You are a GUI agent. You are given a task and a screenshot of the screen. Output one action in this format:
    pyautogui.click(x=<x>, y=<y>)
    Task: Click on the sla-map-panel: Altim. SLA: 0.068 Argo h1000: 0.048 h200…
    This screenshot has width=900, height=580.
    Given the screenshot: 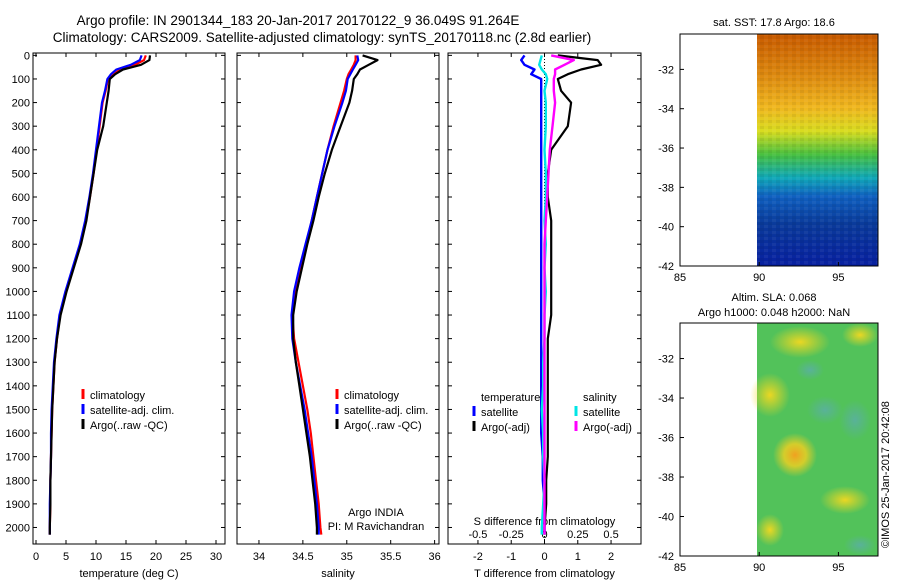 What is the action you would take?
    pyautogui.click(x=768, y=433)
    